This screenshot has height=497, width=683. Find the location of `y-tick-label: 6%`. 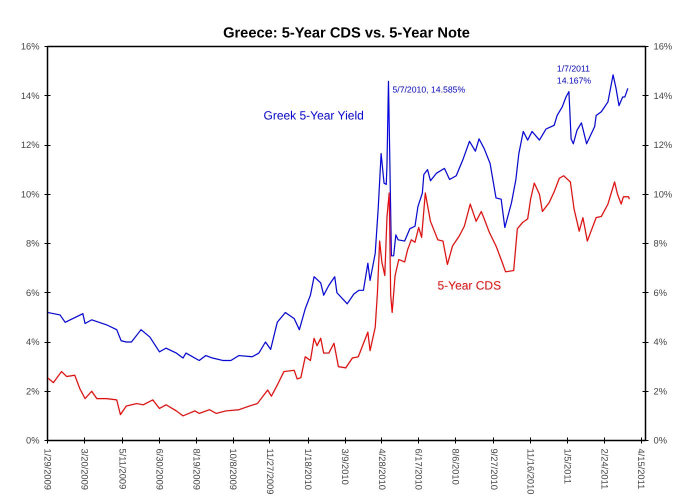

y-tick-label: 6% is located at coordinates (33, 293).